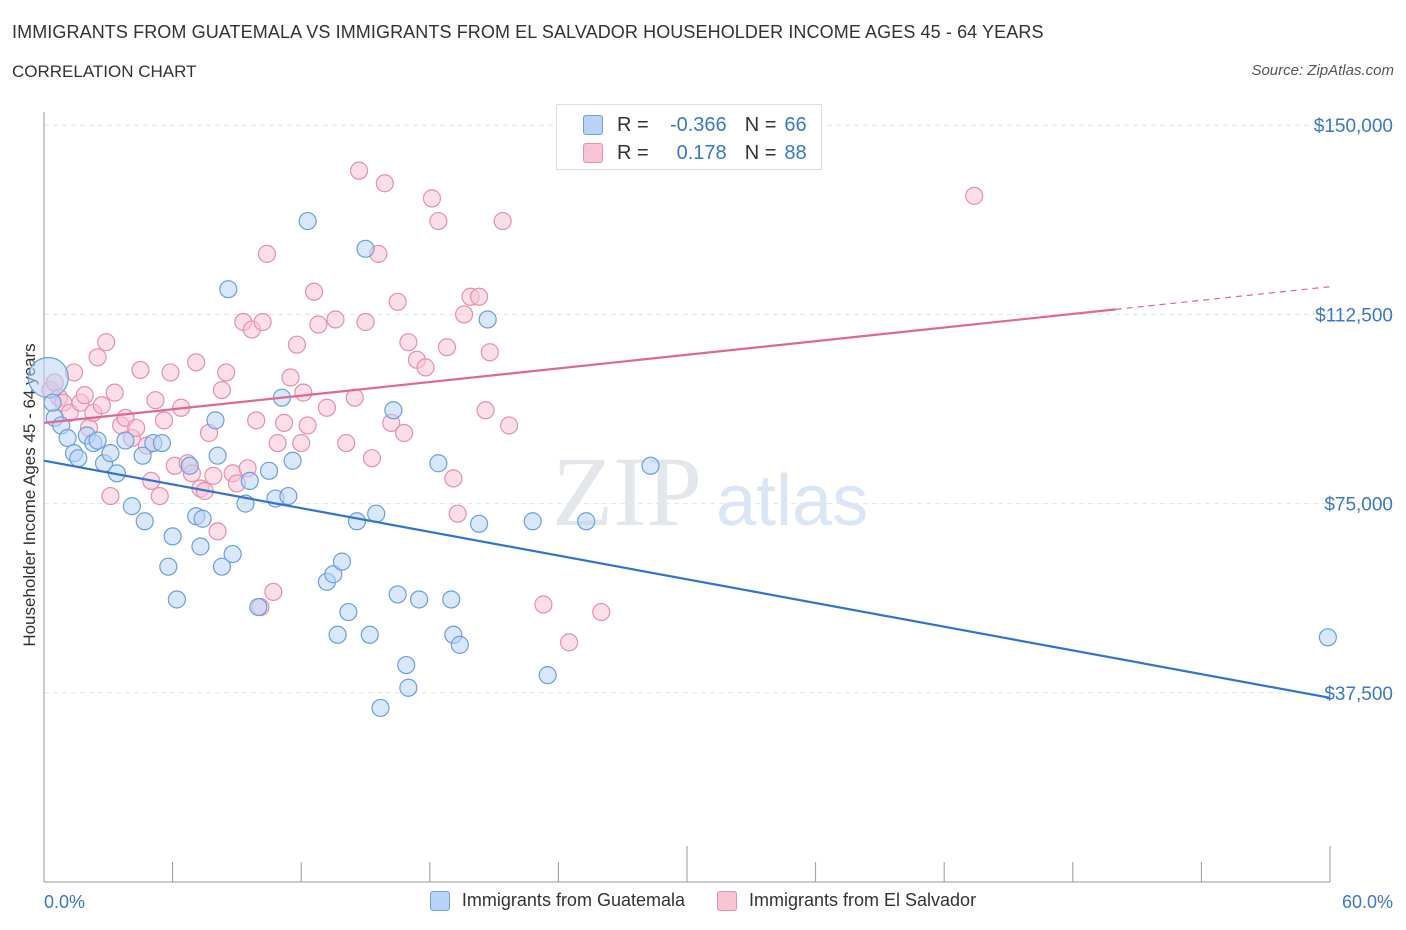 This screenshot has height=930, width=1406. I want to click on legend-item-guatemala: Immigrants from Guatemala, so click(557, 900).